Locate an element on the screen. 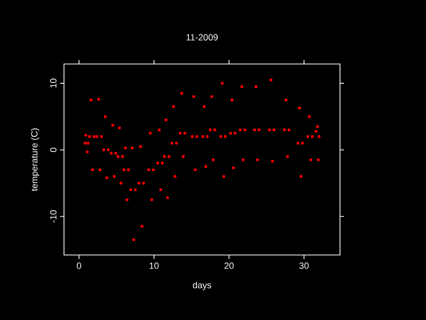  y-tick-label: 0 is located at coordinates (53, 150).